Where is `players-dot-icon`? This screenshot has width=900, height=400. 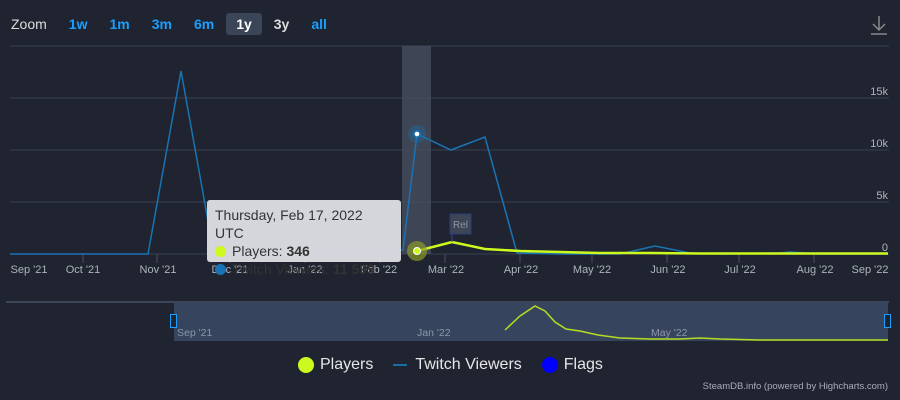 players-dot-icon is located at coordinates (220, 251).